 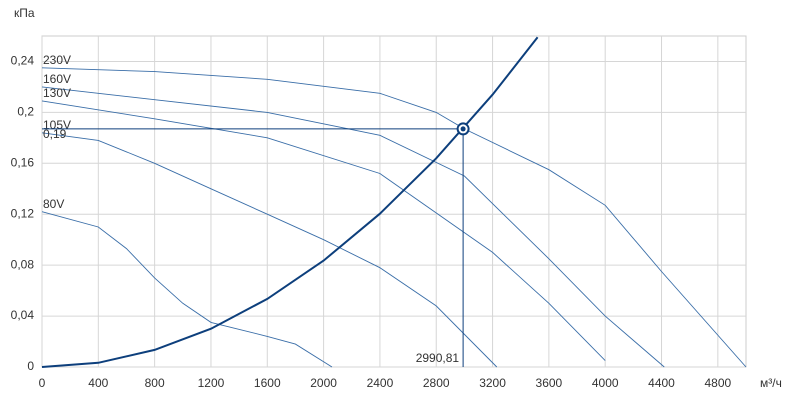 What do you see at coordinates (492, 383) in the screenshot?
I see `x-tick-label: 3200` at bounding box center [492, 383].